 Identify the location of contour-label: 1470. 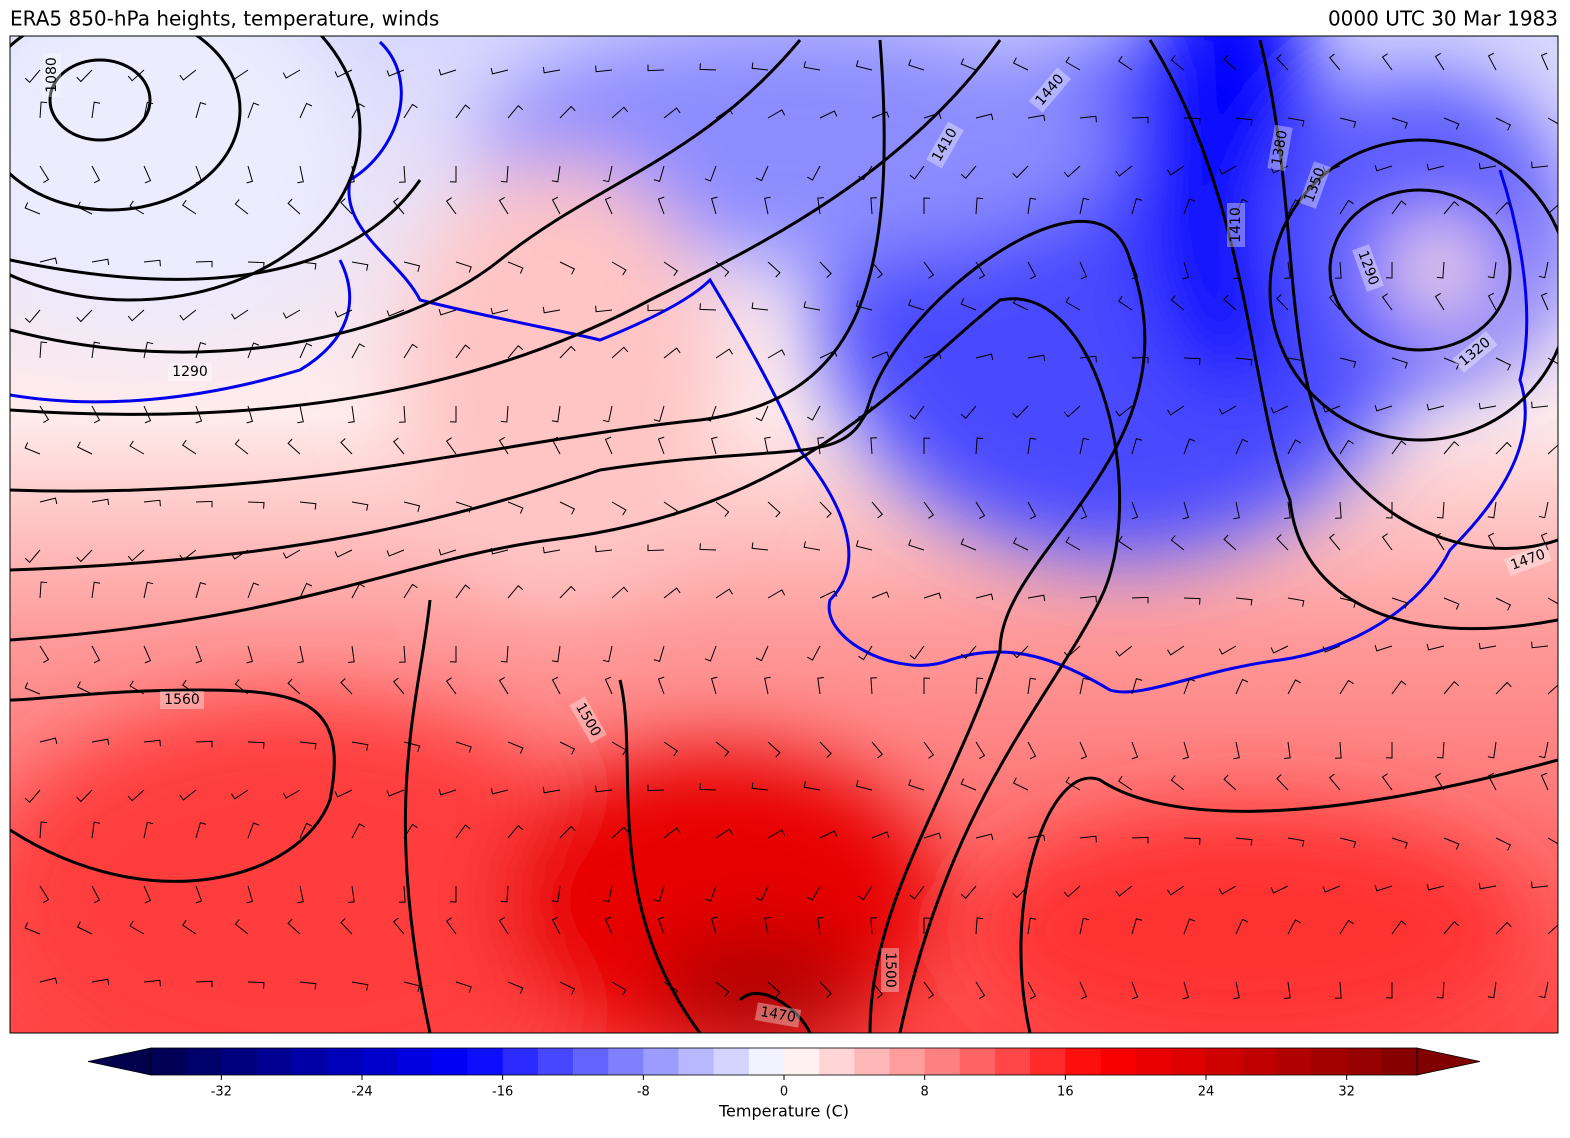
(778, 1015).